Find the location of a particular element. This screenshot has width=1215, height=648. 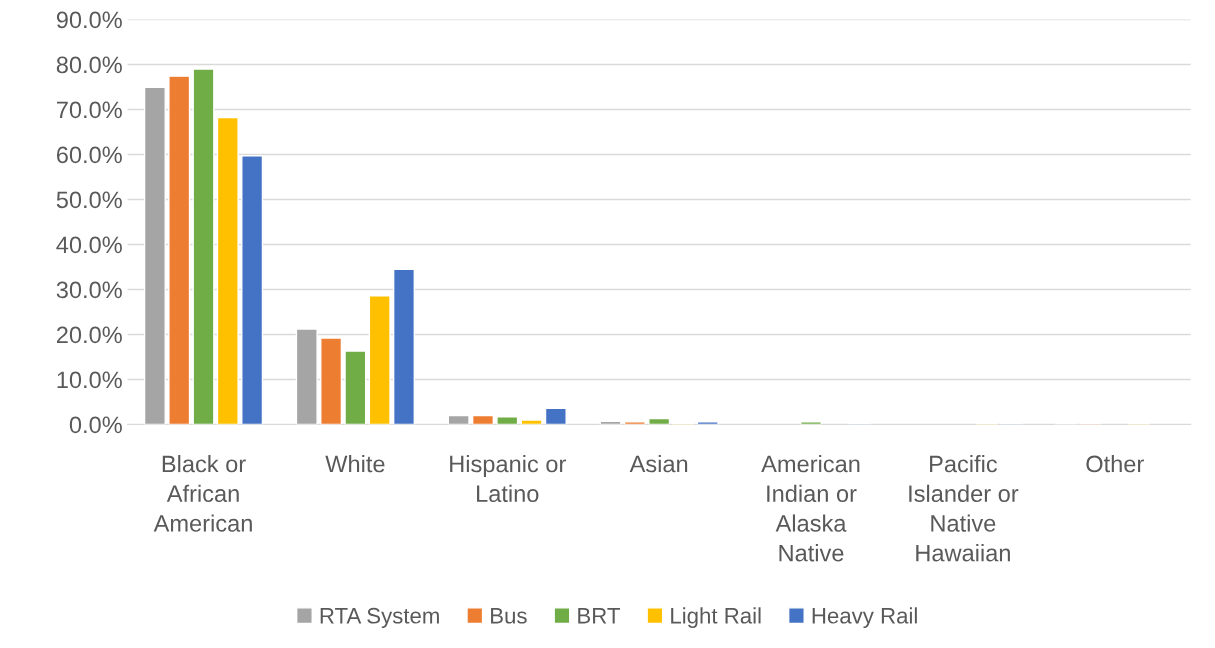

y-tick-label: 80.0% is located at coordinates (89, 65).